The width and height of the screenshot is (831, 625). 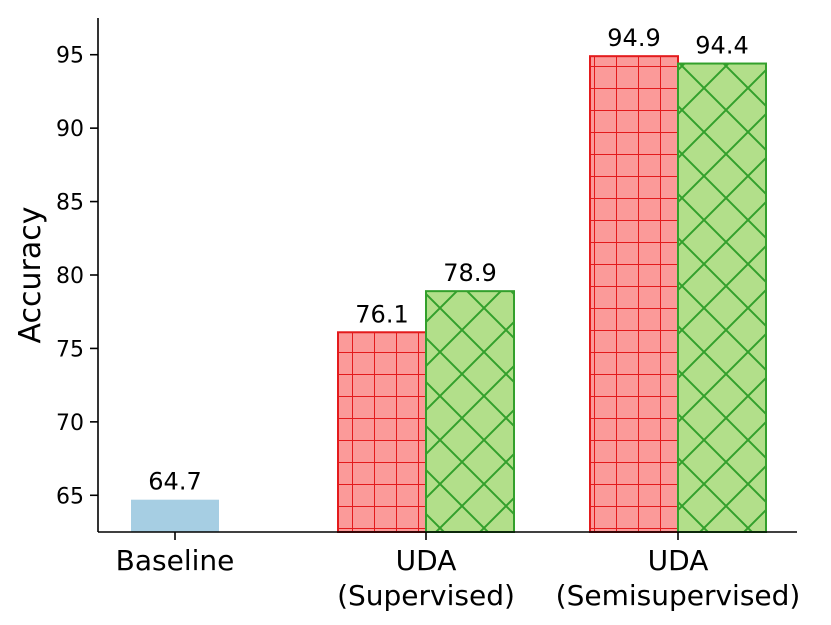 What do you see at coordinates (70, 349) in the screenshot?
I see `y-tick-label-75: 75` at bounding box center [70, 349].